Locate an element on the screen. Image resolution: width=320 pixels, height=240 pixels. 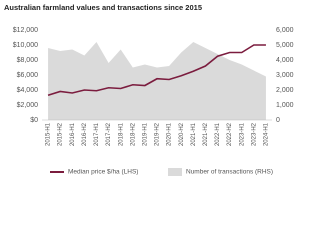
x-tick-label: 2015-H2 is located at coordinates (61, 134).